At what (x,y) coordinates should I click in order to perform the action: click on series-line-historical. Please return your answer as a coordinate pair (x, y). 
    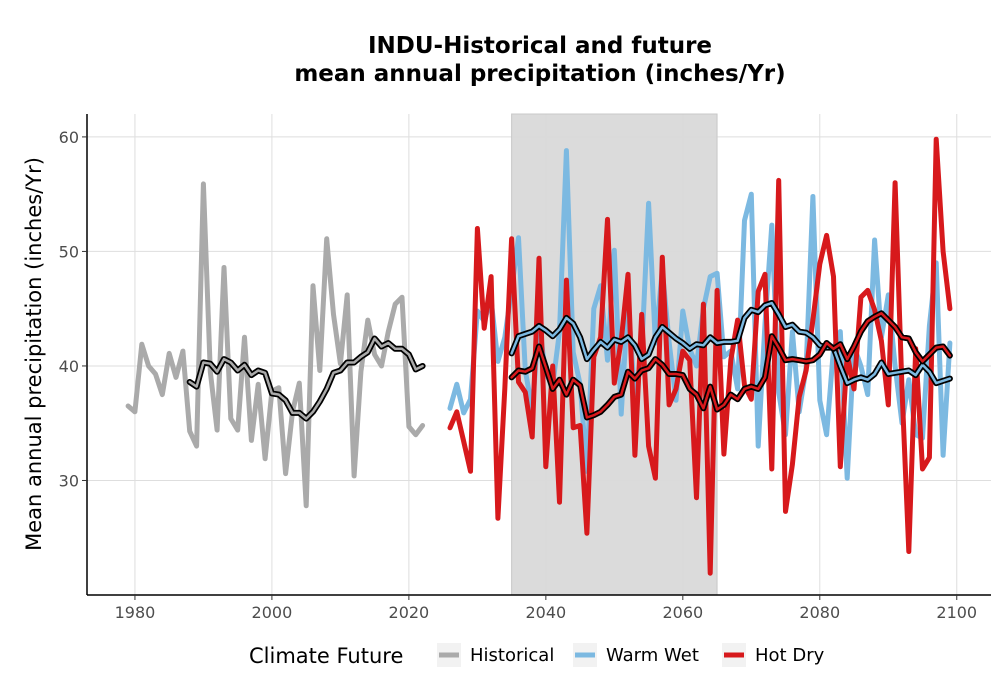
    Looking at the image, I should click on (275, 345).